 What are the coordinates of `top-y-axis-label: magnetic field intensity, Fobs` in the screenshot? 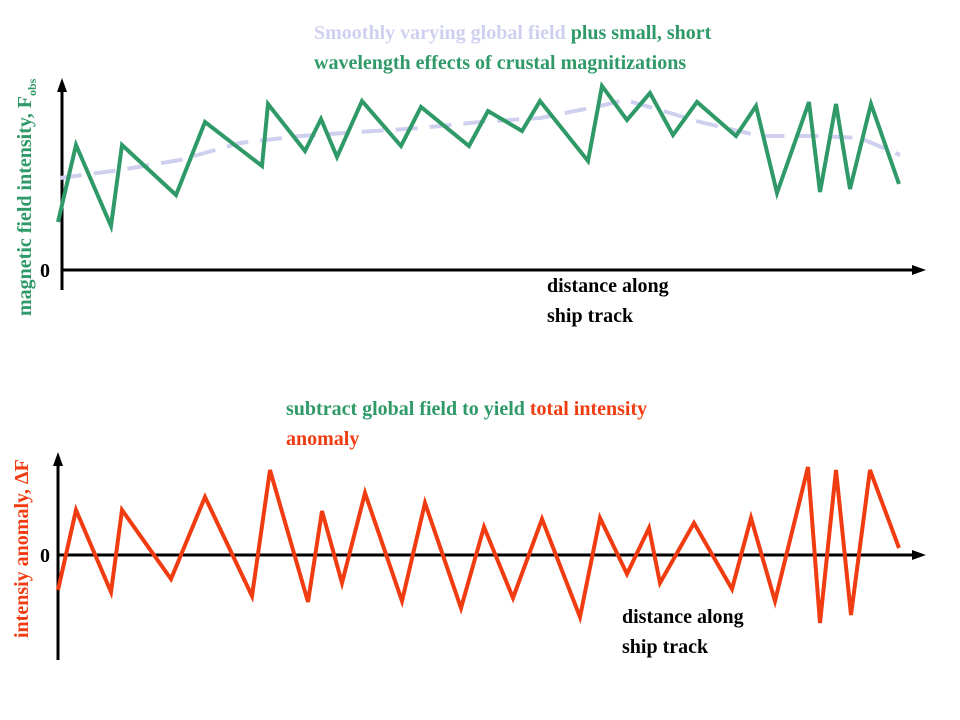 It's located at (27, 197).